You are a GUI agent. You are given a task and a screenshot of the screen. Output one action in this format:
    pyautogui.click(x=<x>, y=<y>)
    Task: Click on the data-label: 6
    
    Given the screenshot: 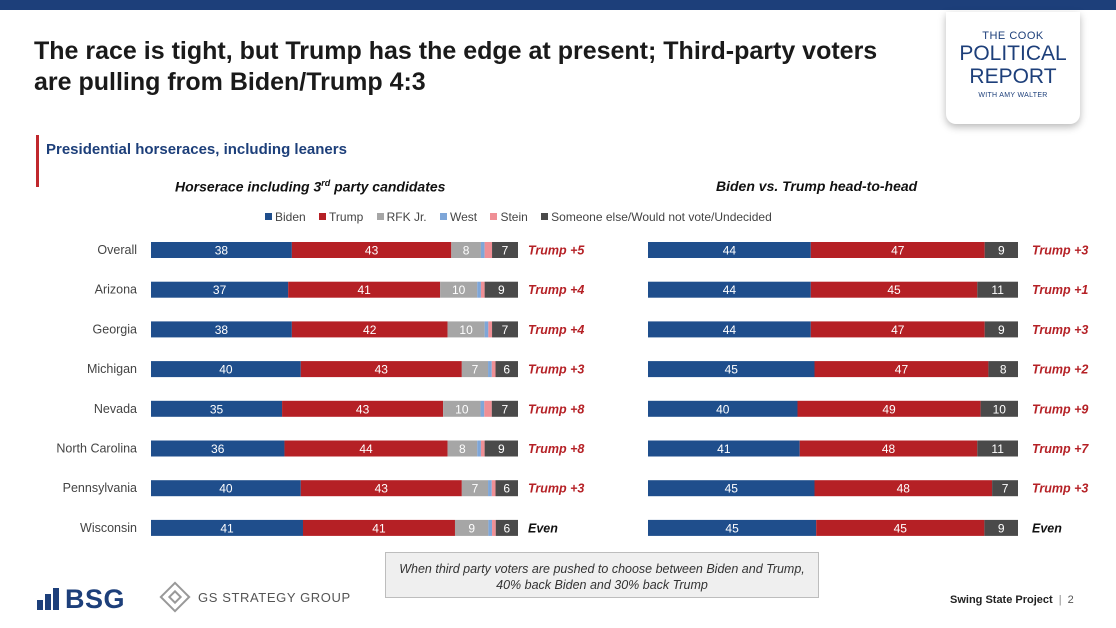 What is the action you would take?
    pyautogui.click(x=507, y=528)
    